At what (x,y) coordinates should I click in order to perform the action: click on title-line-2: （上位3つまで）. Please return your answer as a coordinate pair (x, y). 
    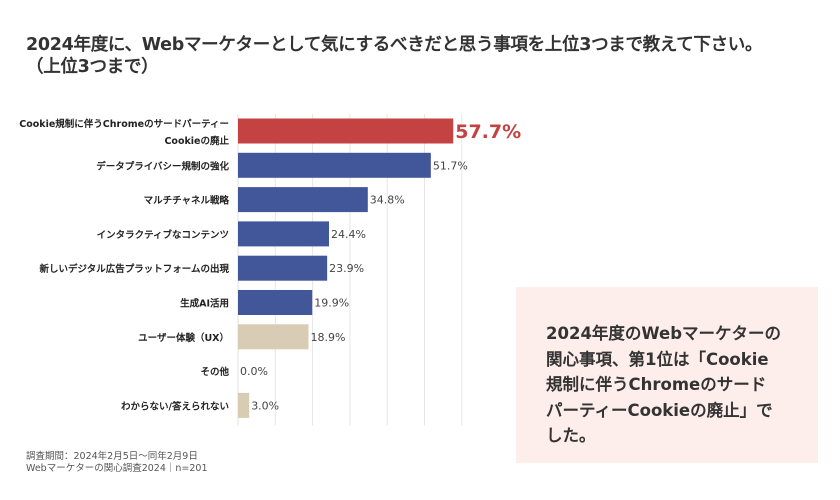
    Looking at the image, I should click on (92, 67).